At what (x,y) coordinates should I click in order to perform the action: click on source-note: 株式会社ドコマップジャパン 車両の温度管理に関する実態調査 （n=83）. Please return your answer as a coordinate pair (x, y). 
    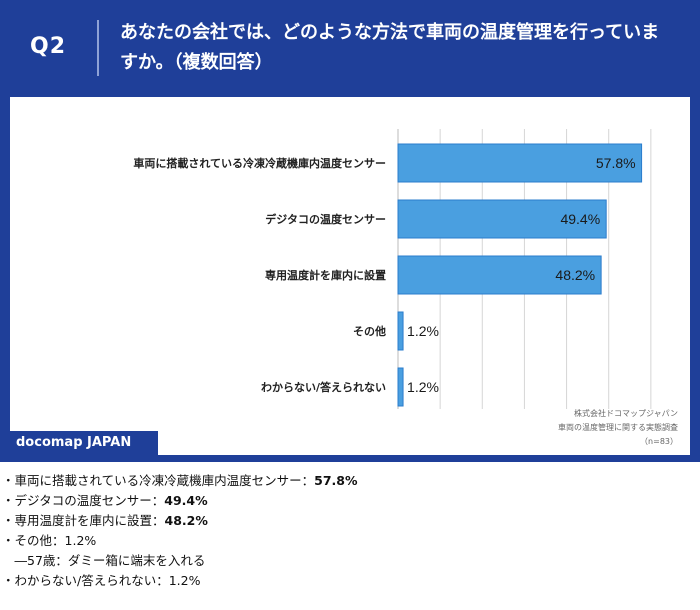
    Looking at the image, I should click on (603, 428).